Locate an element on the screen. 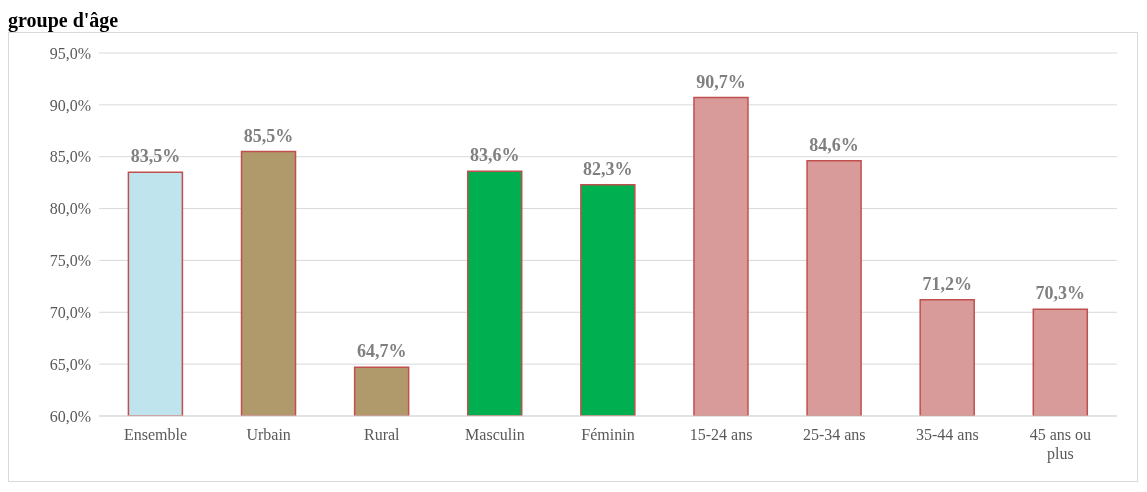 Image resolution: width=1147 pixels, height=492 pixels. y-tick-label: 70,0% is located at coordinates (70, 312).